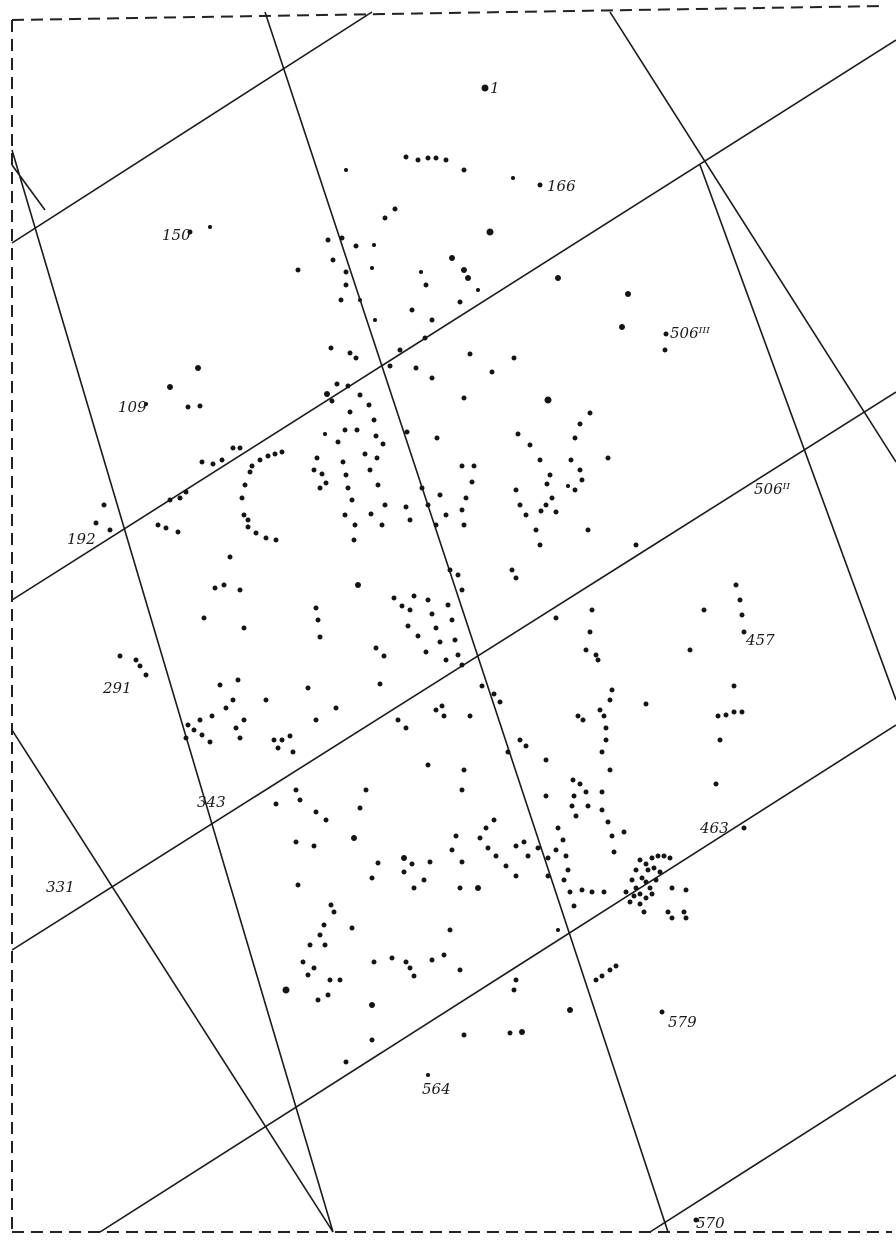 This screenshot has width=896, height=1245. Describe the element at coordinates (772, 489) in the screenshot. I see `star-label: 506ᴵᴵ` at that location.